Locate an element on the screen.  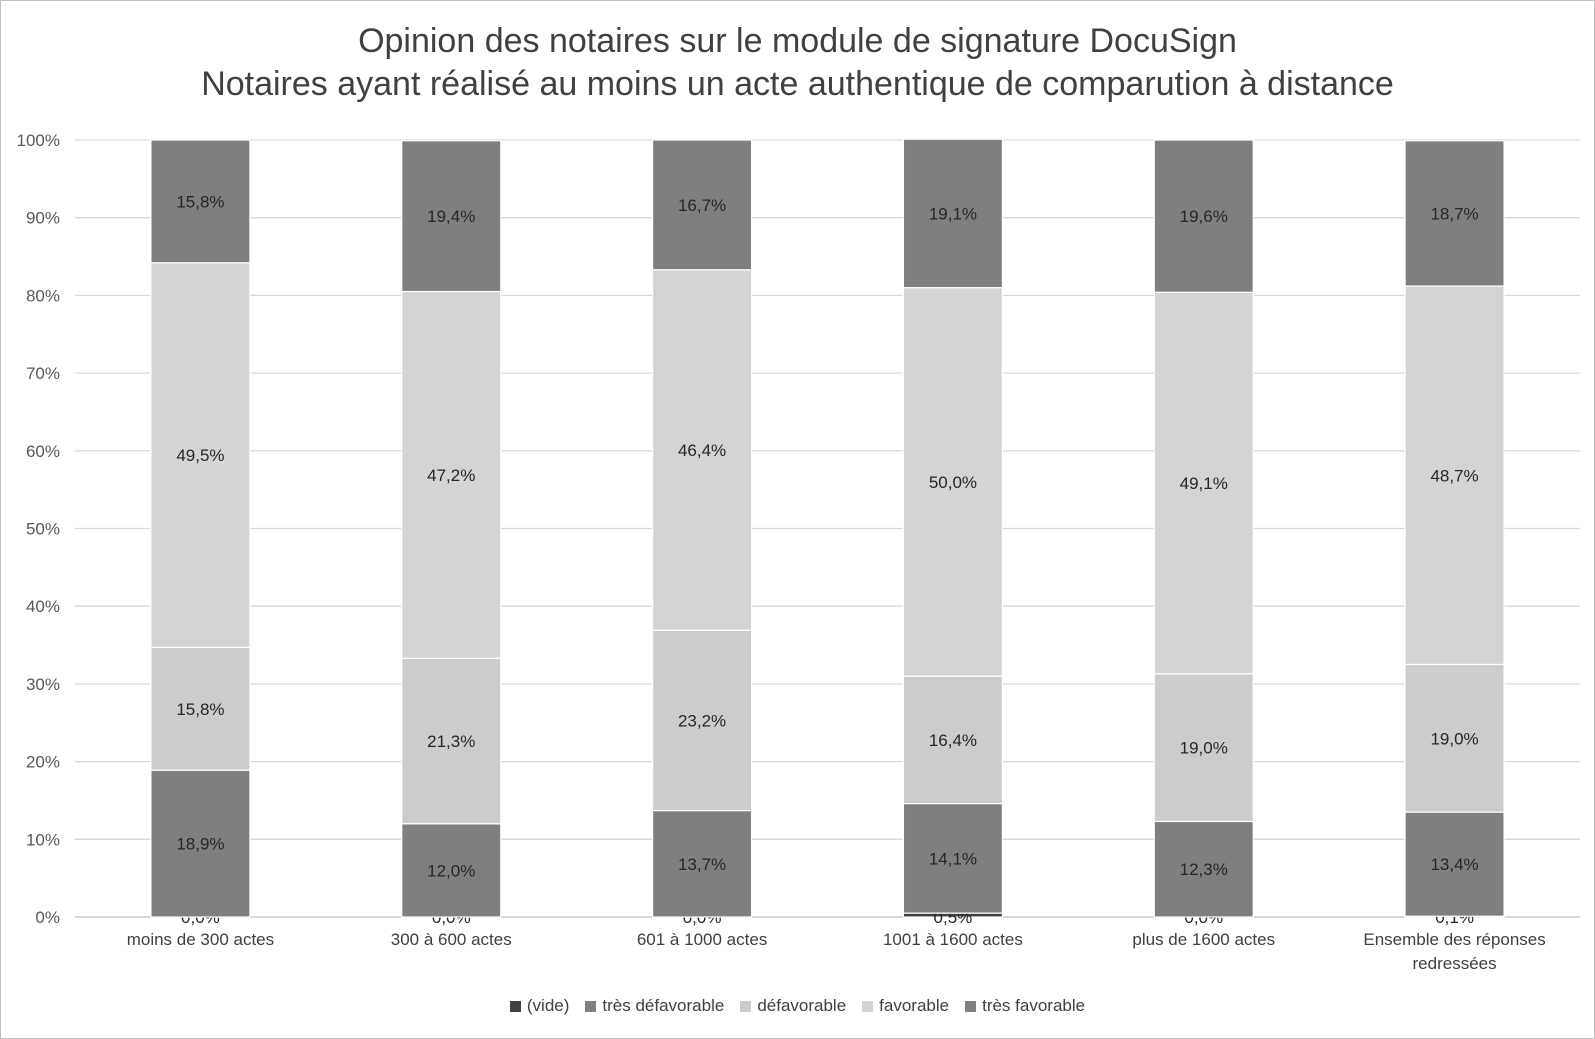
legend-item: très favorable is located at coordinates (1025, 1006).